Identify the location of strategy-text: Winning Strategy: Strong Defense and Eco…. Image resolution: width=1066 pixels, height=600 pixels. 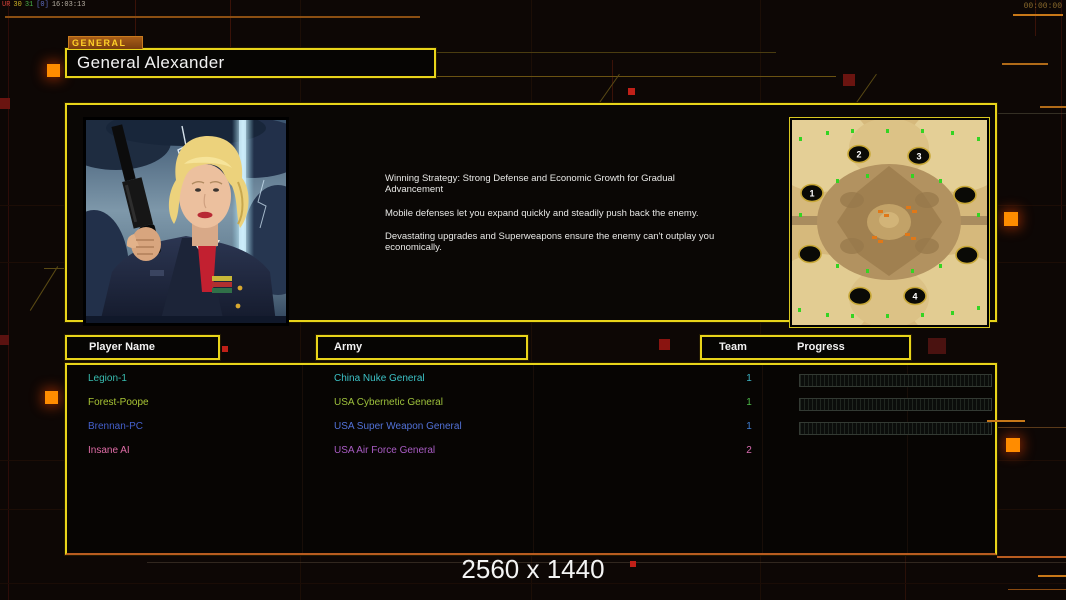
(550, 219).